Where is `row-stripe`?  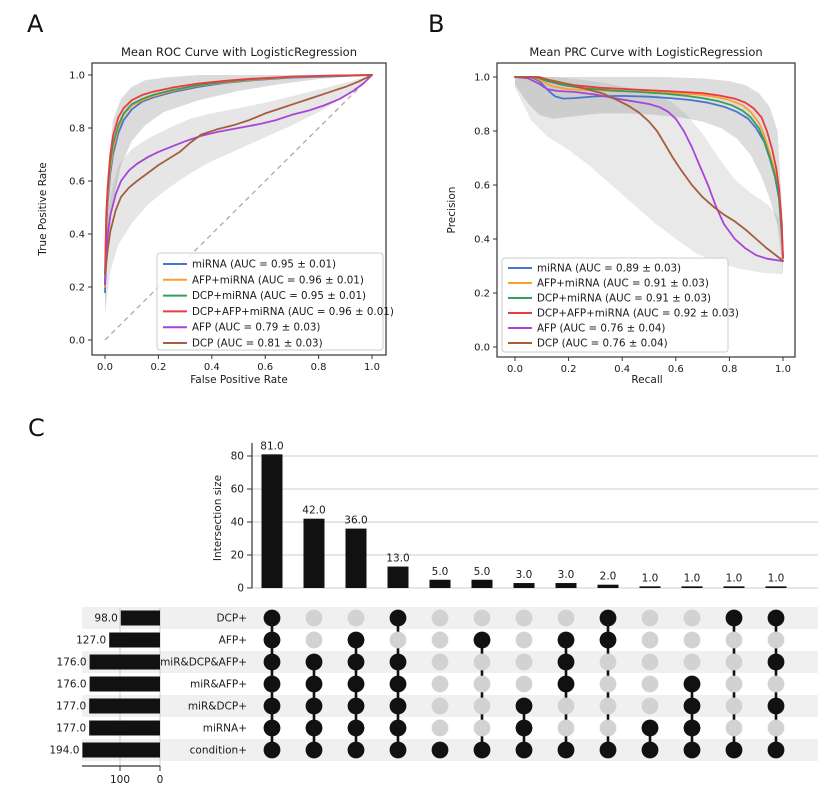
row-stripe is located at coordinates (450, 618).